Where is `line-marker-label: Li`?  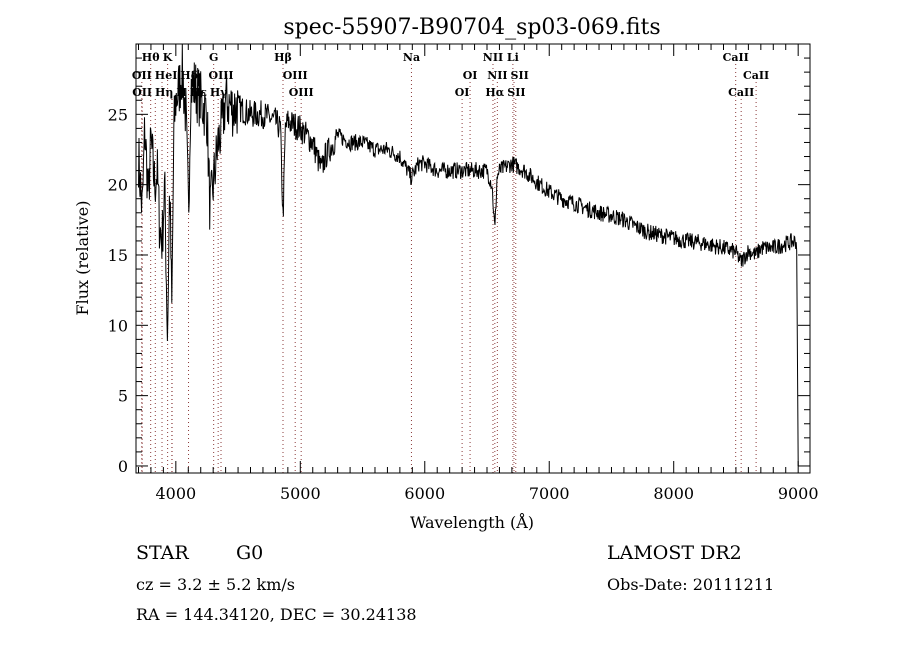
line-marker-label: Li is located at coordinates (513, 57).